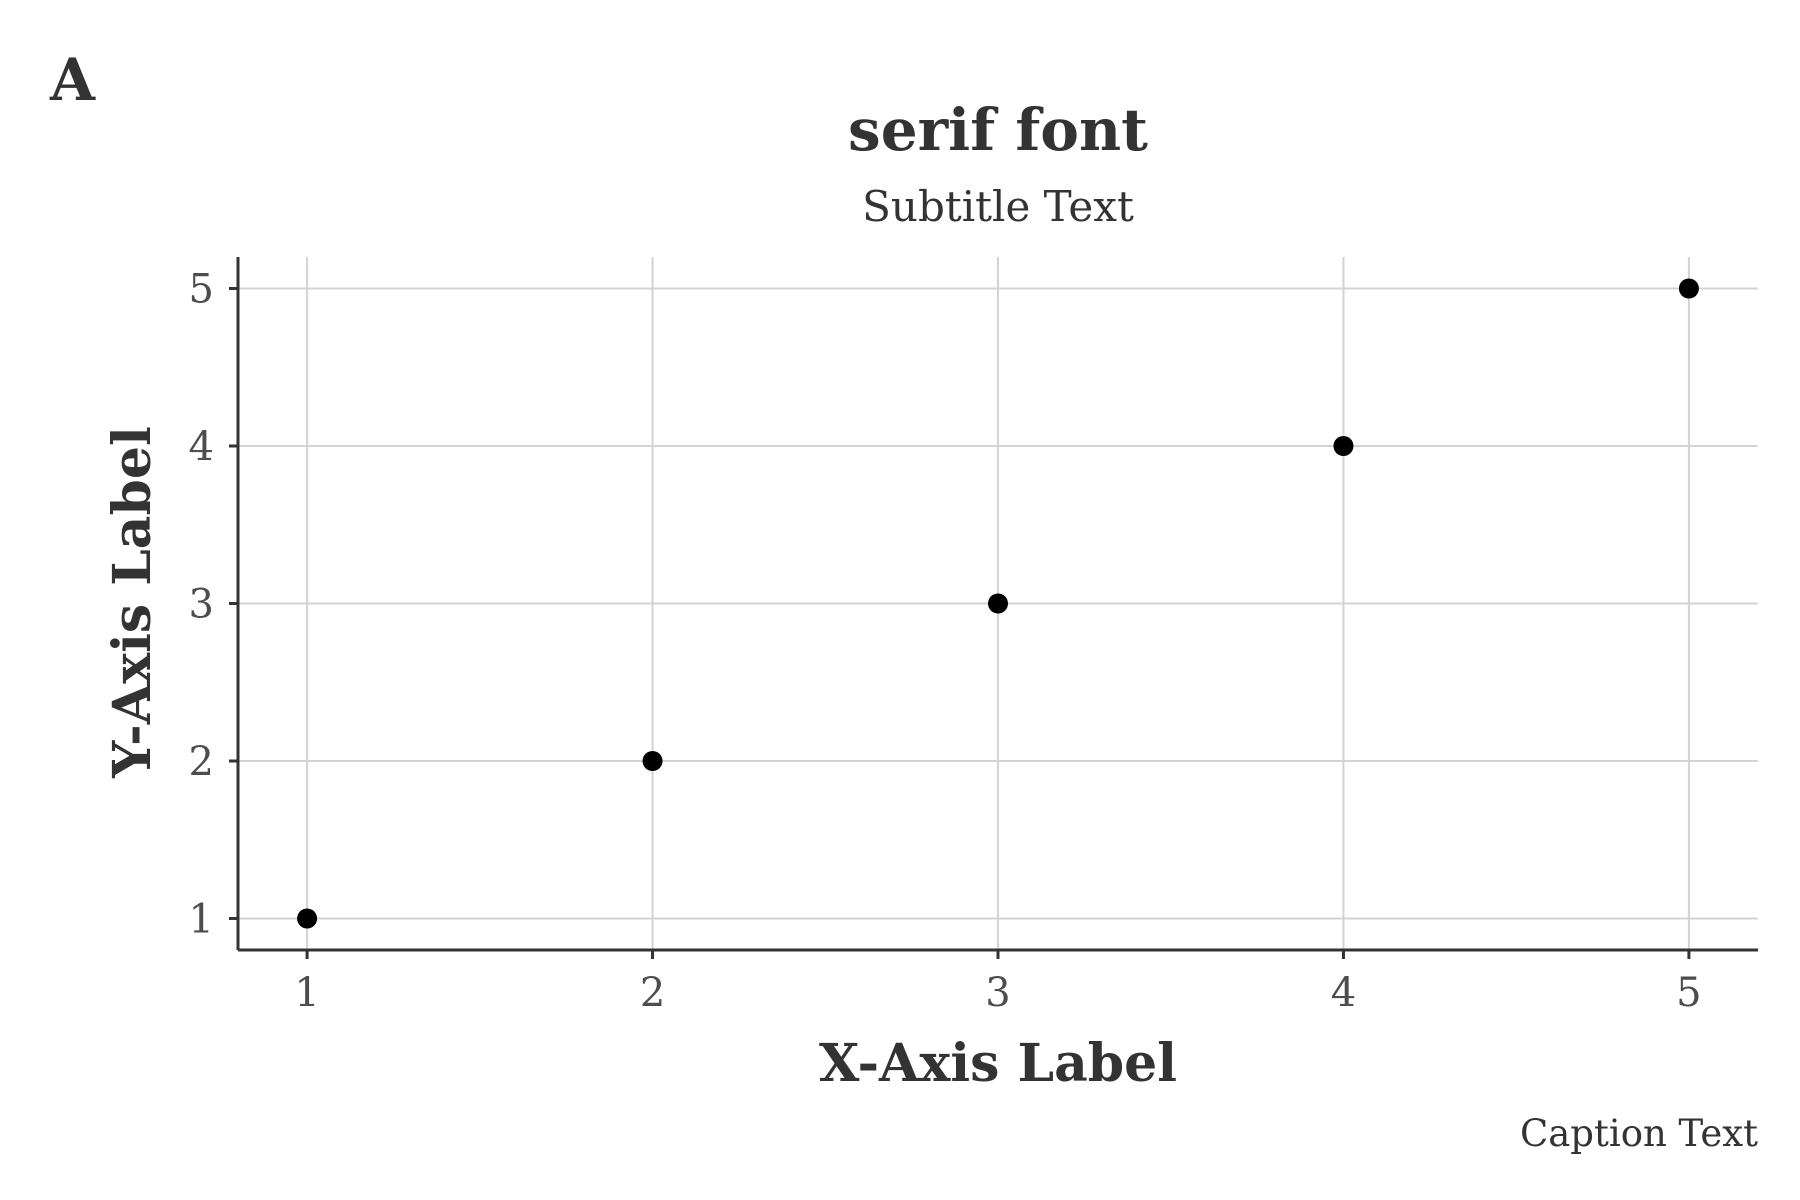  What do you see at coordinates (998, 1063) in the screenshot?
I see `x-axis-title: X-Axis Label` at bounding box center [998, 1063].